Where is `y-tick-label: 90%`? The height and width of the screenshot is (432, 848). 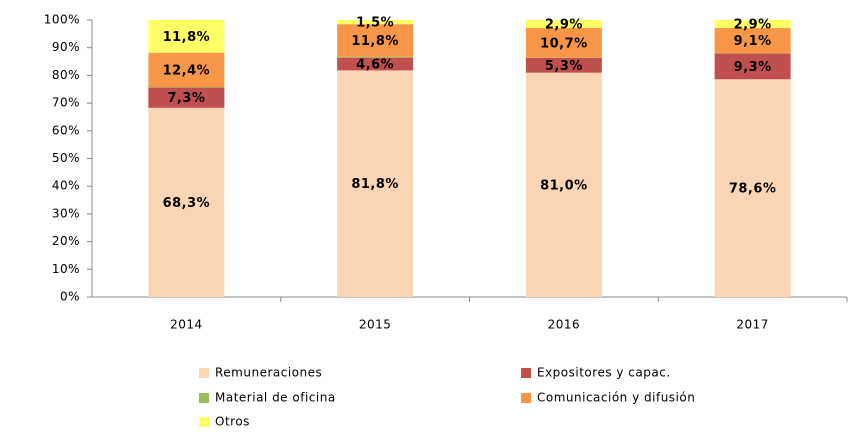 y-tick-label: 90% is located at coordinates (66, 47).